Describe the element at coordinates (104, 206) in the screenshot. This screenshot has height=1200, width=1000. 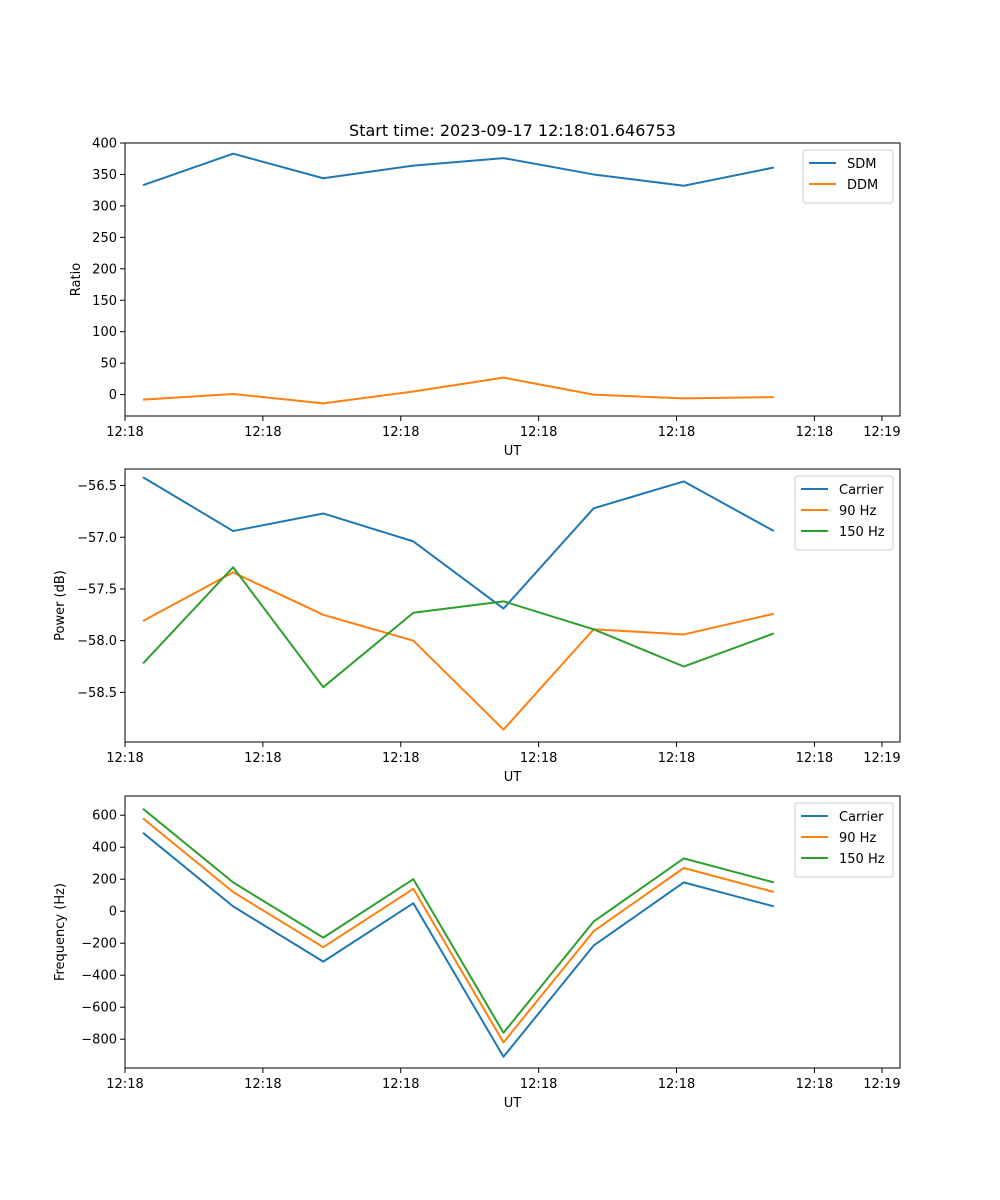
I see `y-tick-label: 300` at that location.